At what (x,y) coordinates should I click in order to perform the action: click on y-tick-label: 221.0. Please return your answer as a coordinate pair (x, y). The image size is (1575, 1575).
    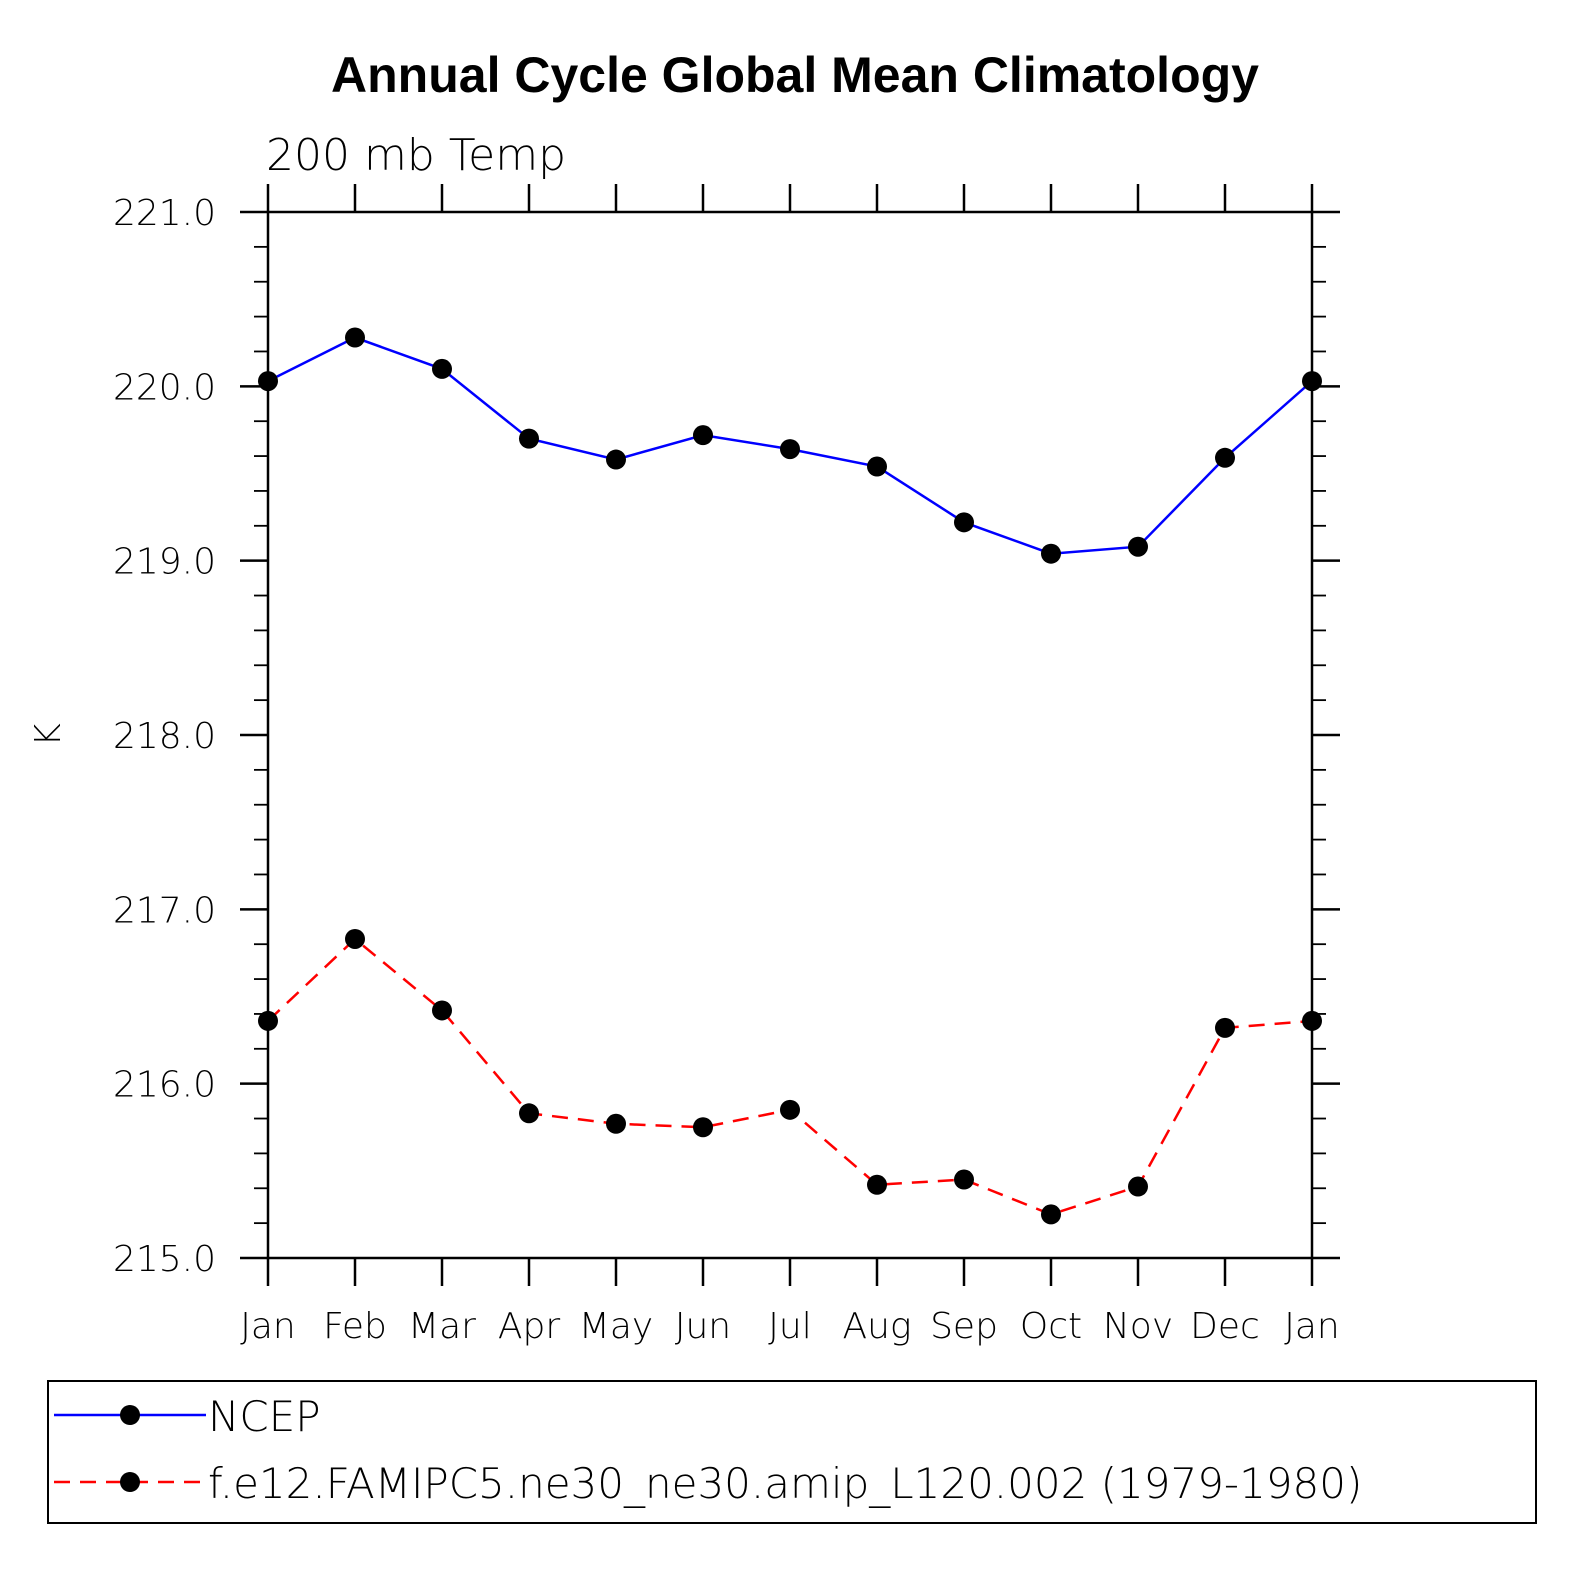
    Looking at the image, I should click on (164, 213).